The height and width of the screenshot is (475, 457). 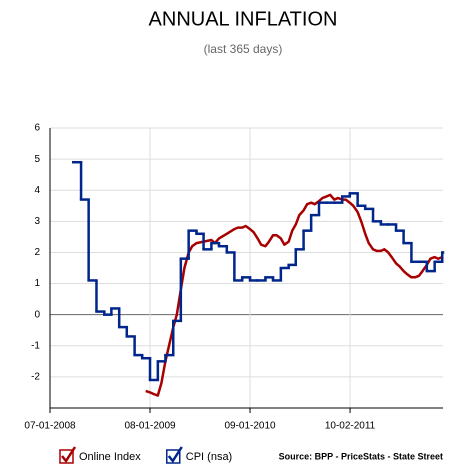 I want to click on y-tick-label: -1, so click(x=35, y=345).